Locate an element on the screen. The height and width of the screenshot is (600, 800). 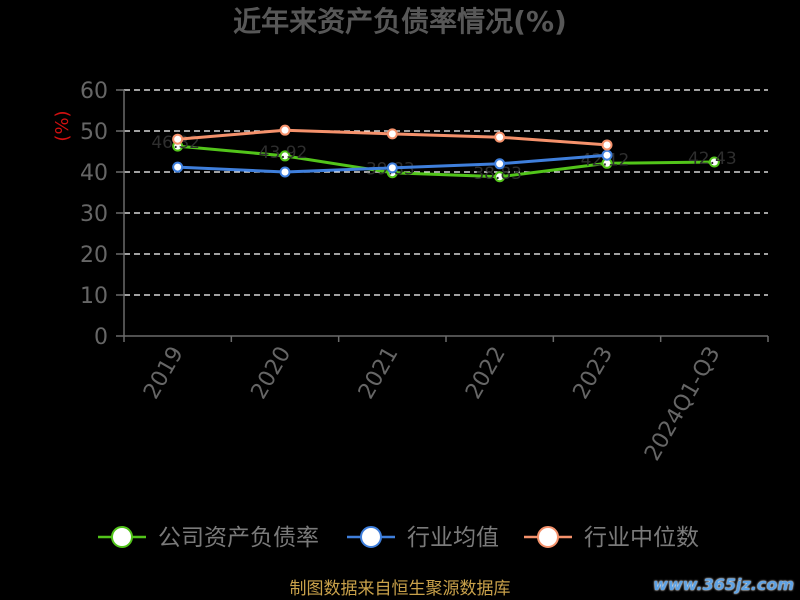
legend-item: 公司资产负债率 is located at coordinates (208, 538).